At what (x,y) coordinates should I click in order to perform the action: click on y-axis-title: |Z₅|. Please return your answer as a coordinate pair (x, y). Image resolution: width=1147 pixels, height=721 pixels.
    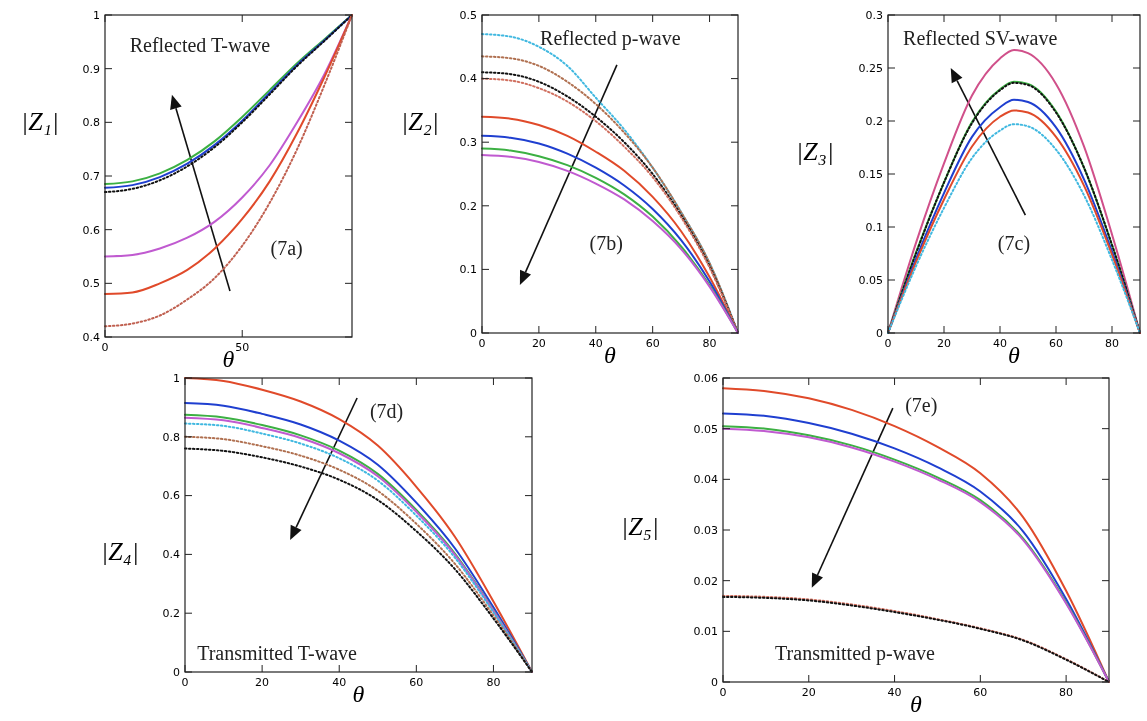
    Looking at the image, I should click on (640, 526).